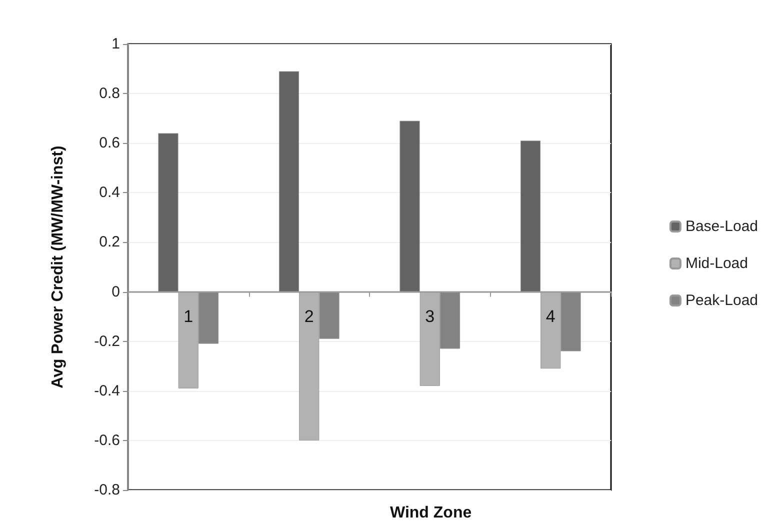 Image resolution: width=771 pixels, height=527 pixels. Describe the element at coordinates (58, 267) in the screenshot. I see `y-axis-title: Avg Power Credit (MW/MW-inst)` at that location.